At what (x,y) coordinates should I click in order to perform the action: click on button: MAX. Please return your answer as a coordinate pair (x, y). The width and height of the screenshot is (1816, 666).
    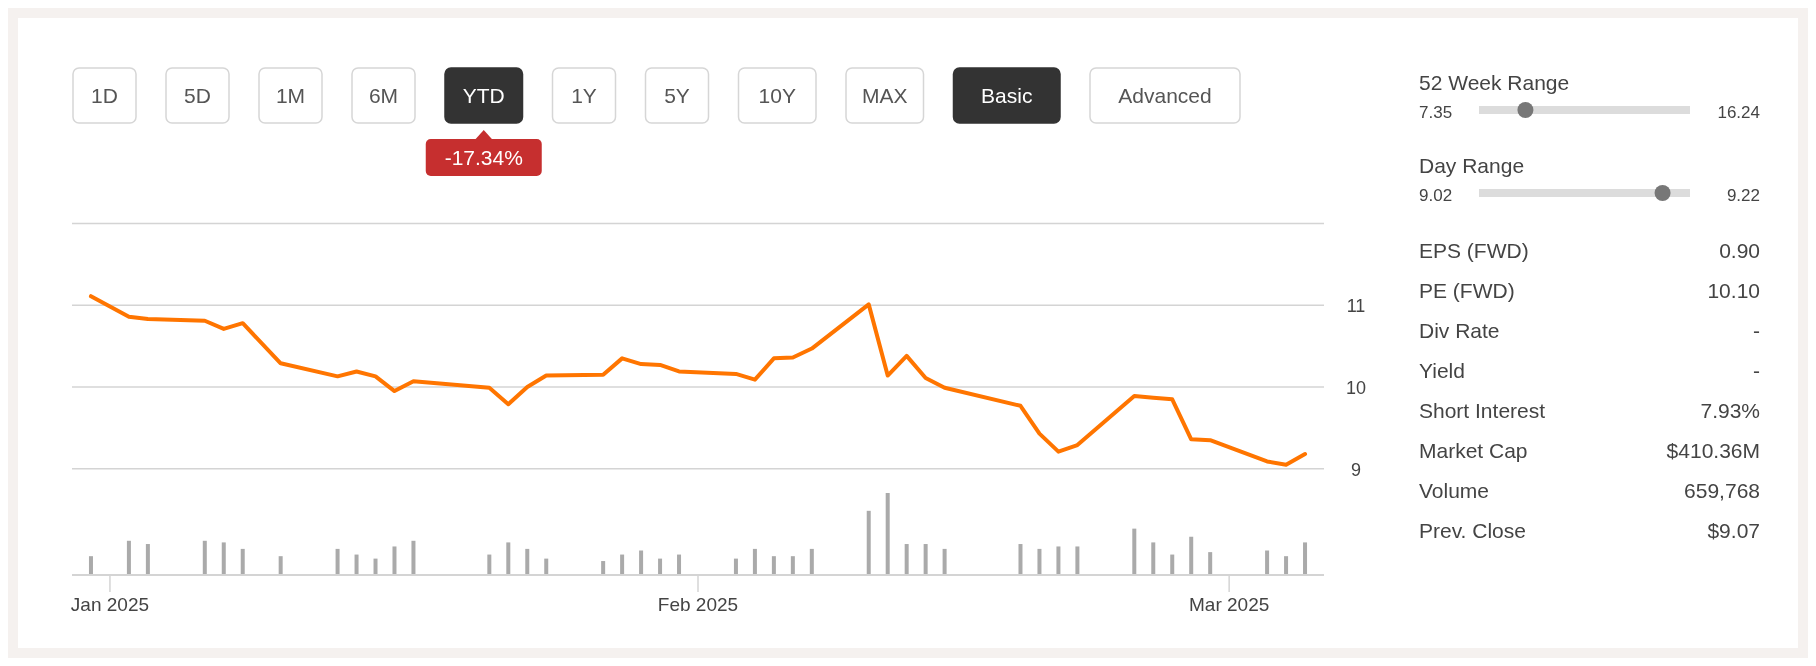
    Looking at the image, I should click on (885, 95).